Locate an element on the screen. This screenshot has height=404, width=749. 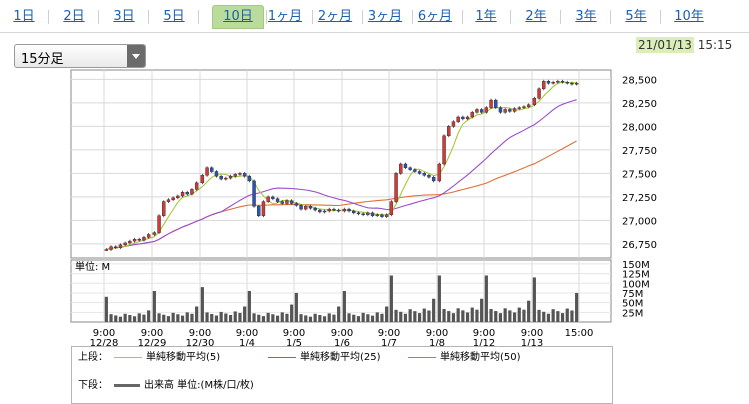
price-y-tick-label: 27,250 is located at coordinates (639, 198).